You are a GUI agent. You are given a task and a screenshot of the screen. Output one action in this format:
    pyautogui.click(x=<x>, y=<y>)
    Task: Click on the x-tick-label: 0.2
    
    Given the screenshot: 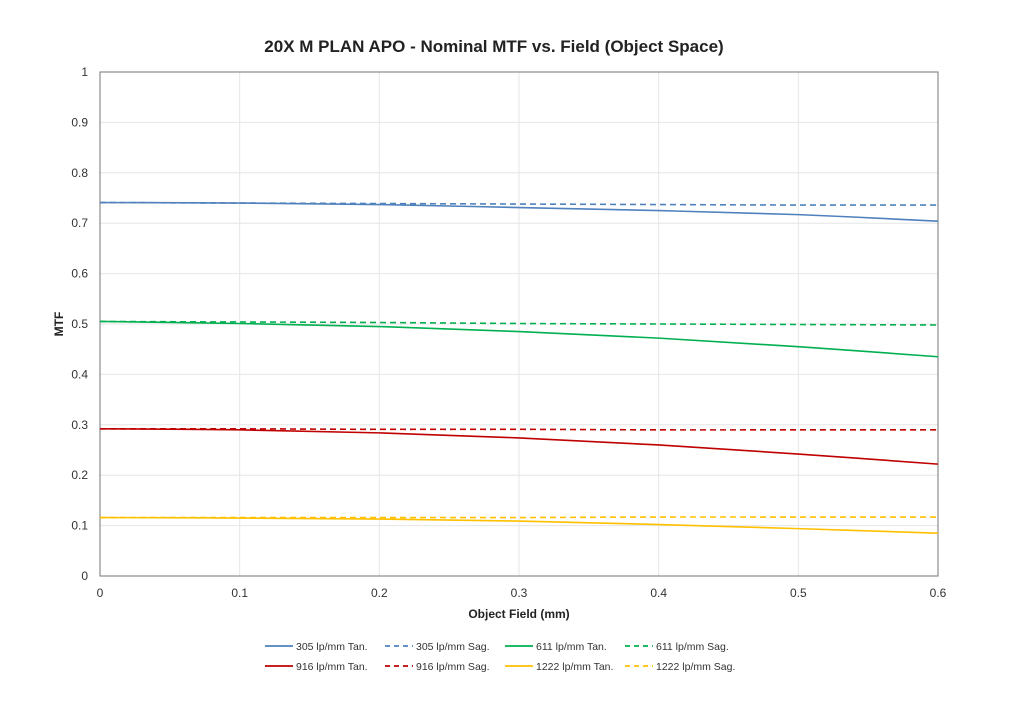 What is the action you would take?
    pyautogui.click(x=379, y=593)
    